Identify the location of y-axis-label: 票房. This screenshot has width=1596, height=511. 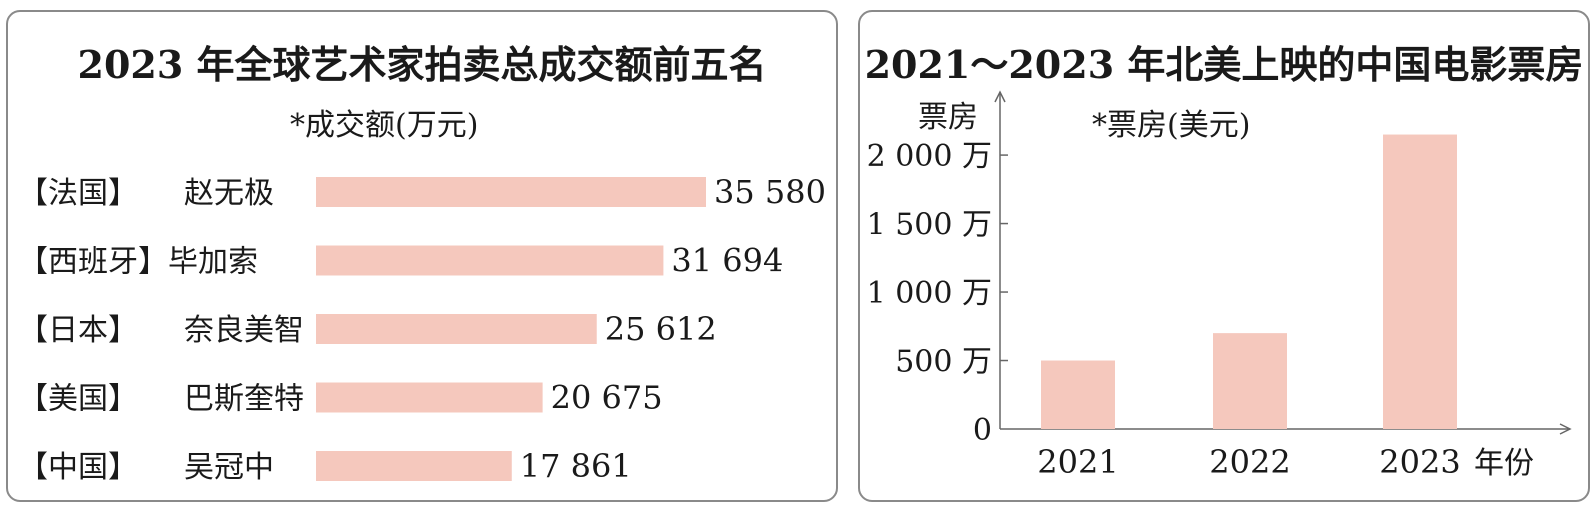
(948, 117).